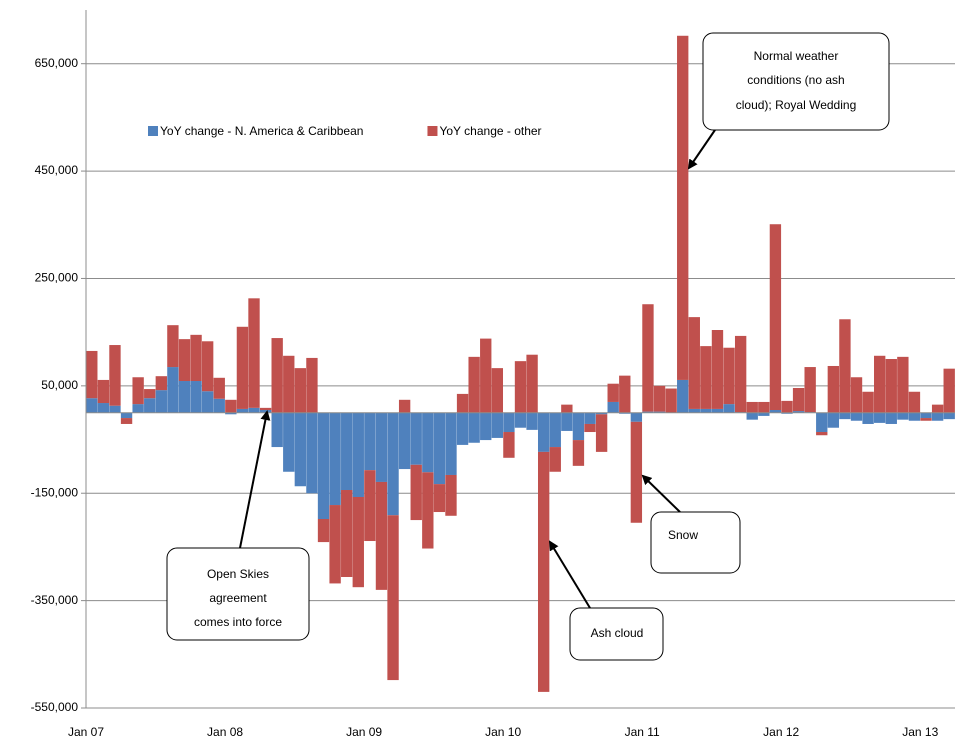  I want to click on annotation: agreement, so click(238, 598).